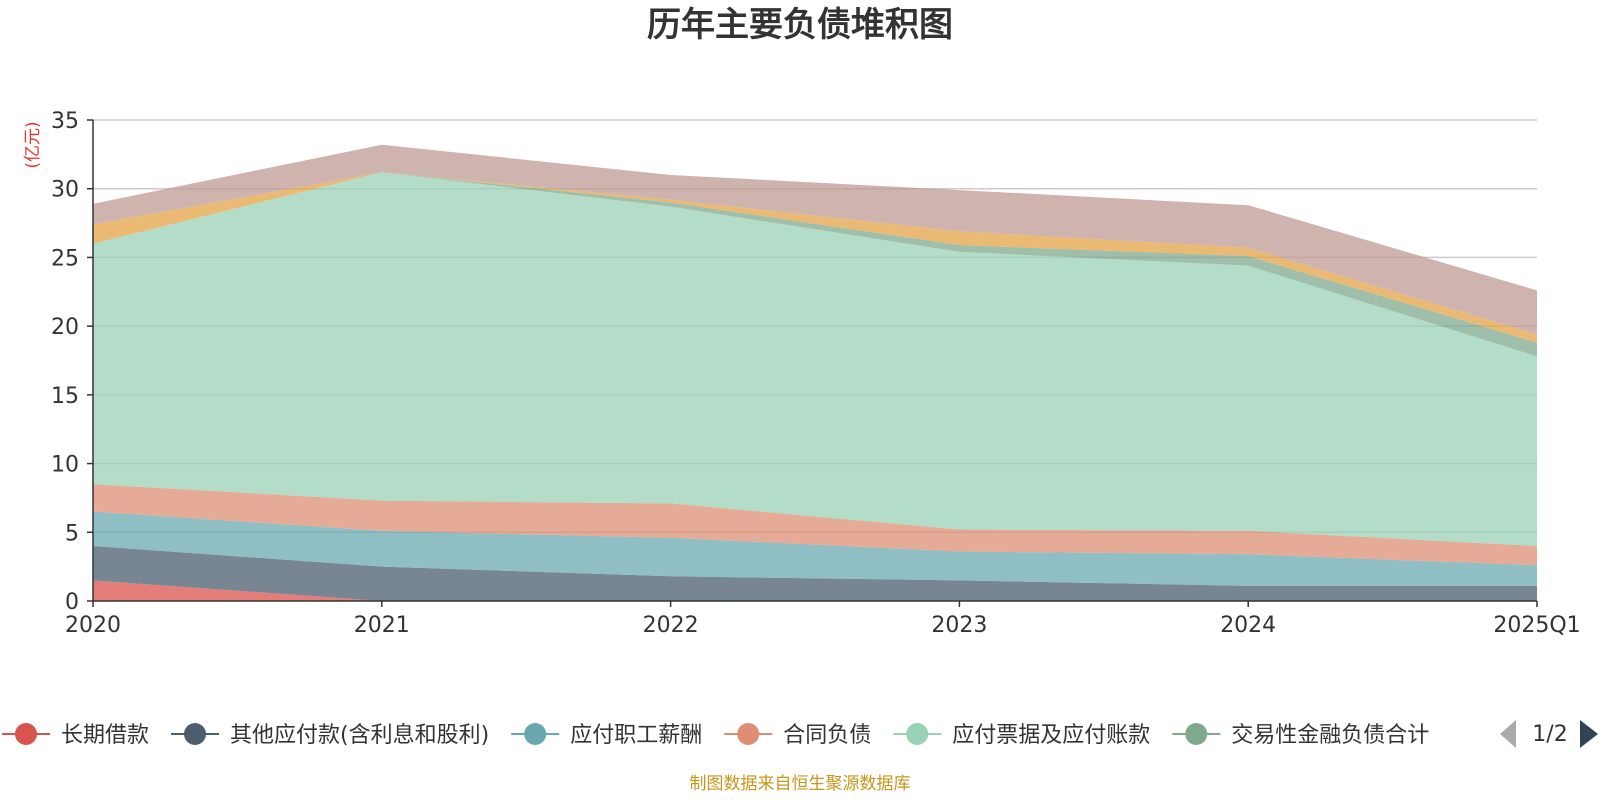 The width and height of the screenshot is (1600, 800). What do you see at coordinates (105, 735) in the screenshot?
I see `legend-label: 长期借款` at bounding box center [105, 735].